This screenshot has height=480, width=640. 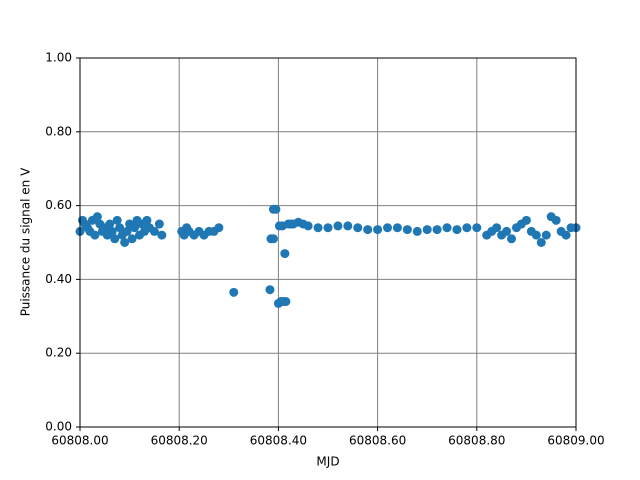 What do you see at coordinates (58, 427) in the screenshot?
I see `y-tick-label: 0.00` at bounding box center [58, 427].